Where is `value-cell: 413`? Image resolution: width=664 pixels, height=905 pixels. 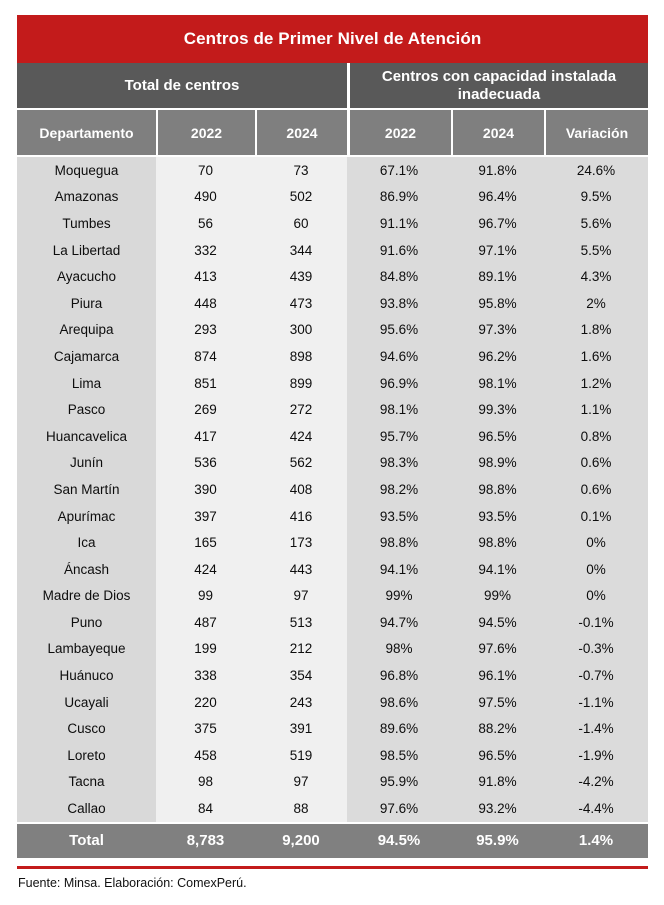 value-cell: 413 is located at coordinates (205, 276).